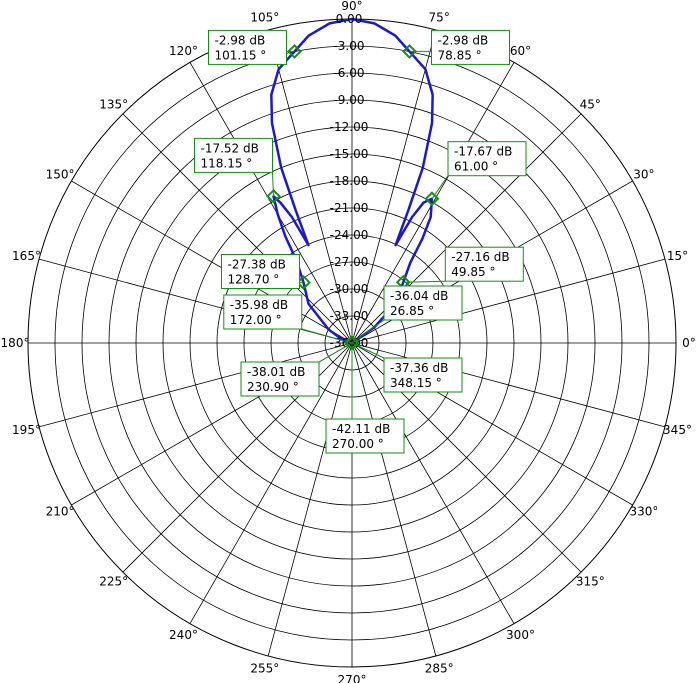 This screenshot has width=696, height=683. Describe the element at coordinates (257, 265) in the screenshot. I see `annotation-value: -27.38 dB` at that location.